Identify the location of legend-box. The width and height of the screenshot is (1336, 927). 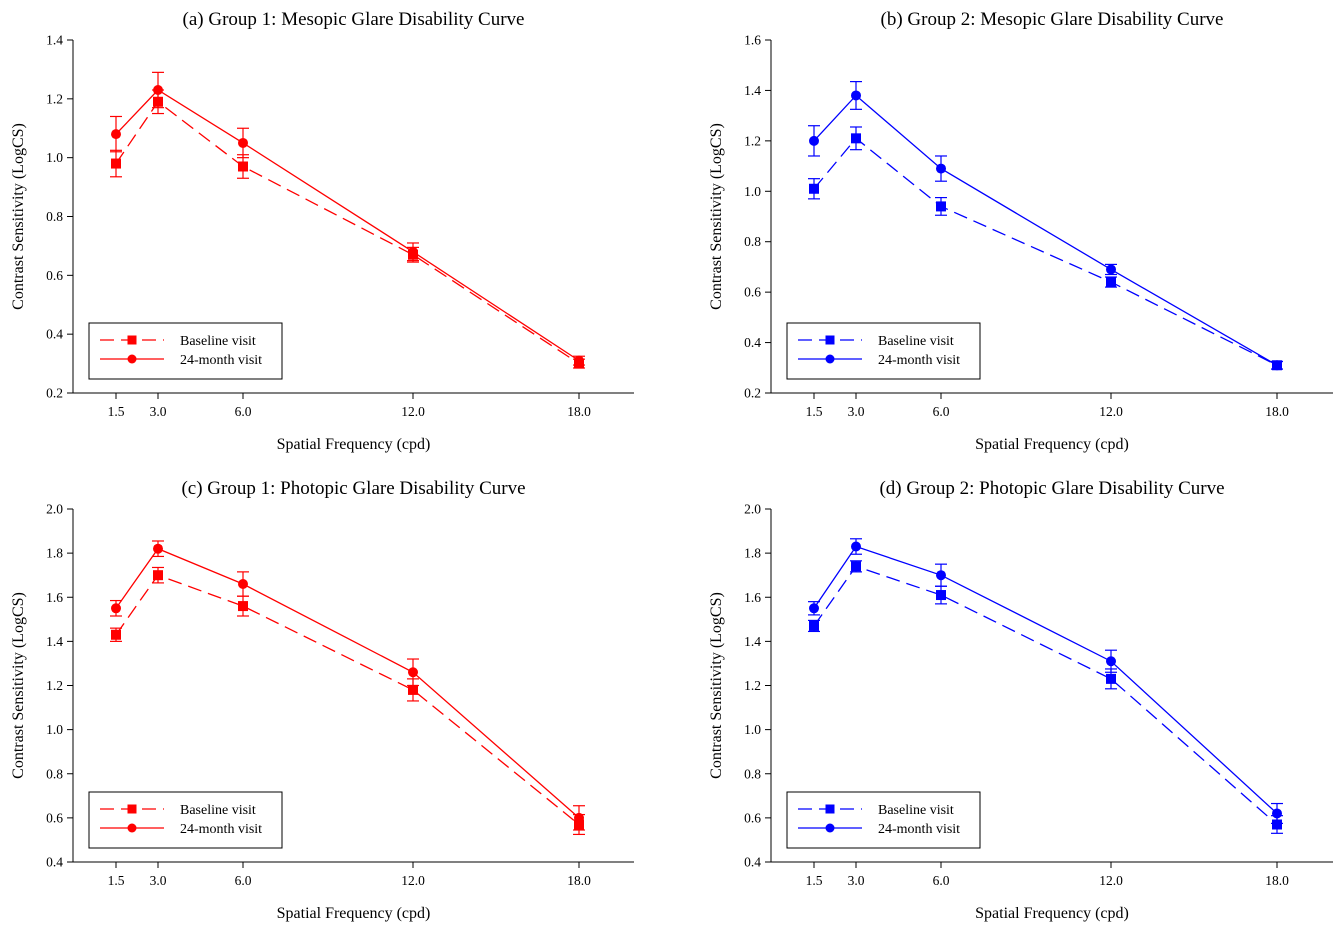
(185, 351).